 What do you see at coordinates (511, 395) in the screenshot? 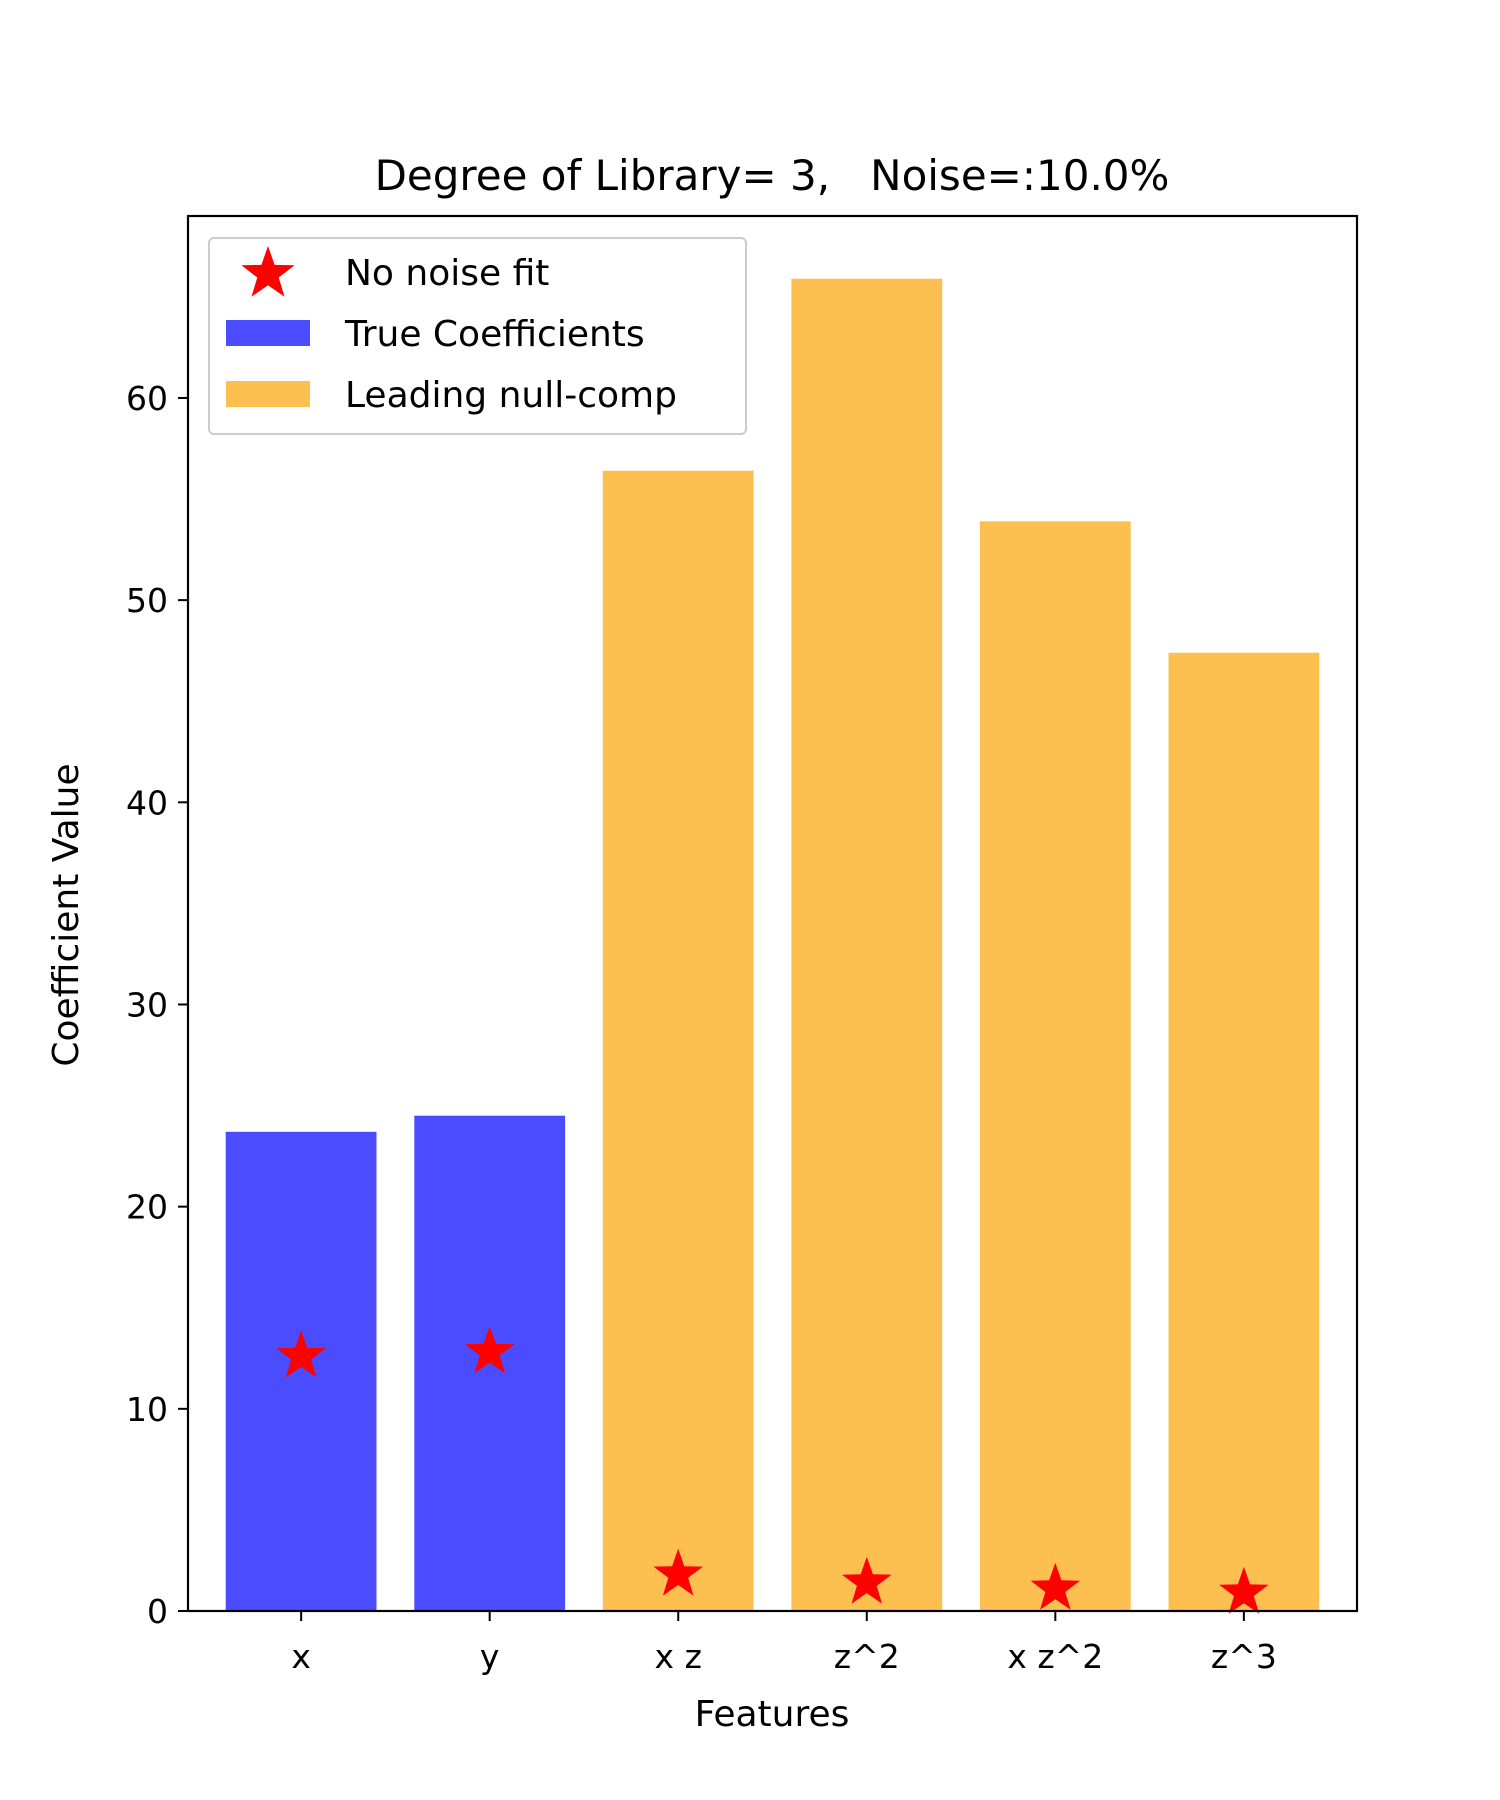
I see `legend-label-leading-null-comp: Leading null-comp` at bounding box center [511, 395].